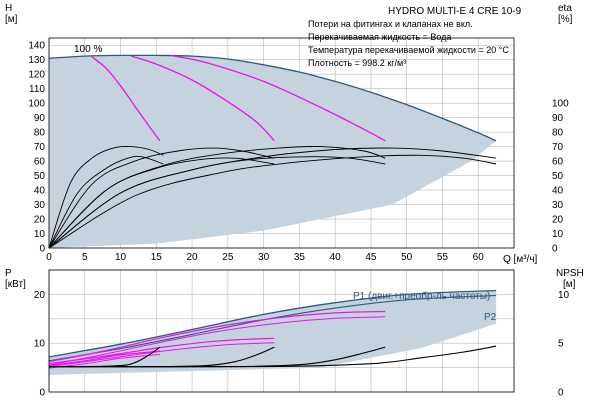  I want to click on eta-tick-label: 20, so click(558, 220).